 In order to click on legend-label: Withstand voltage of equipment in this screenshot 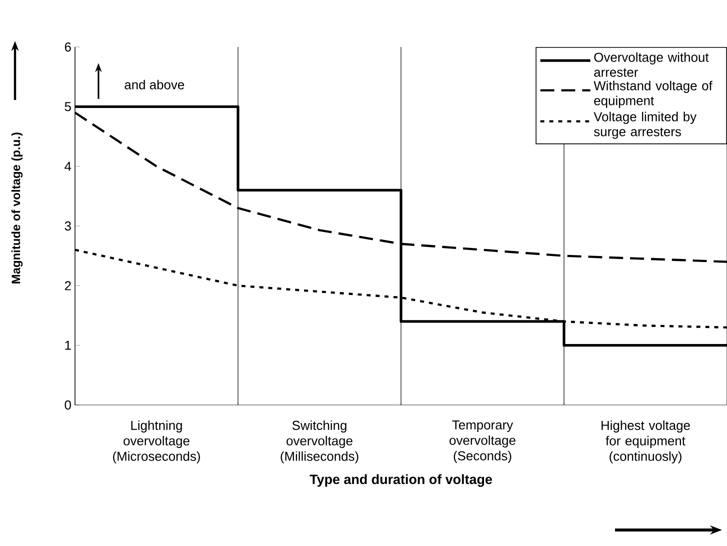, I will do `click(653, 94)`.